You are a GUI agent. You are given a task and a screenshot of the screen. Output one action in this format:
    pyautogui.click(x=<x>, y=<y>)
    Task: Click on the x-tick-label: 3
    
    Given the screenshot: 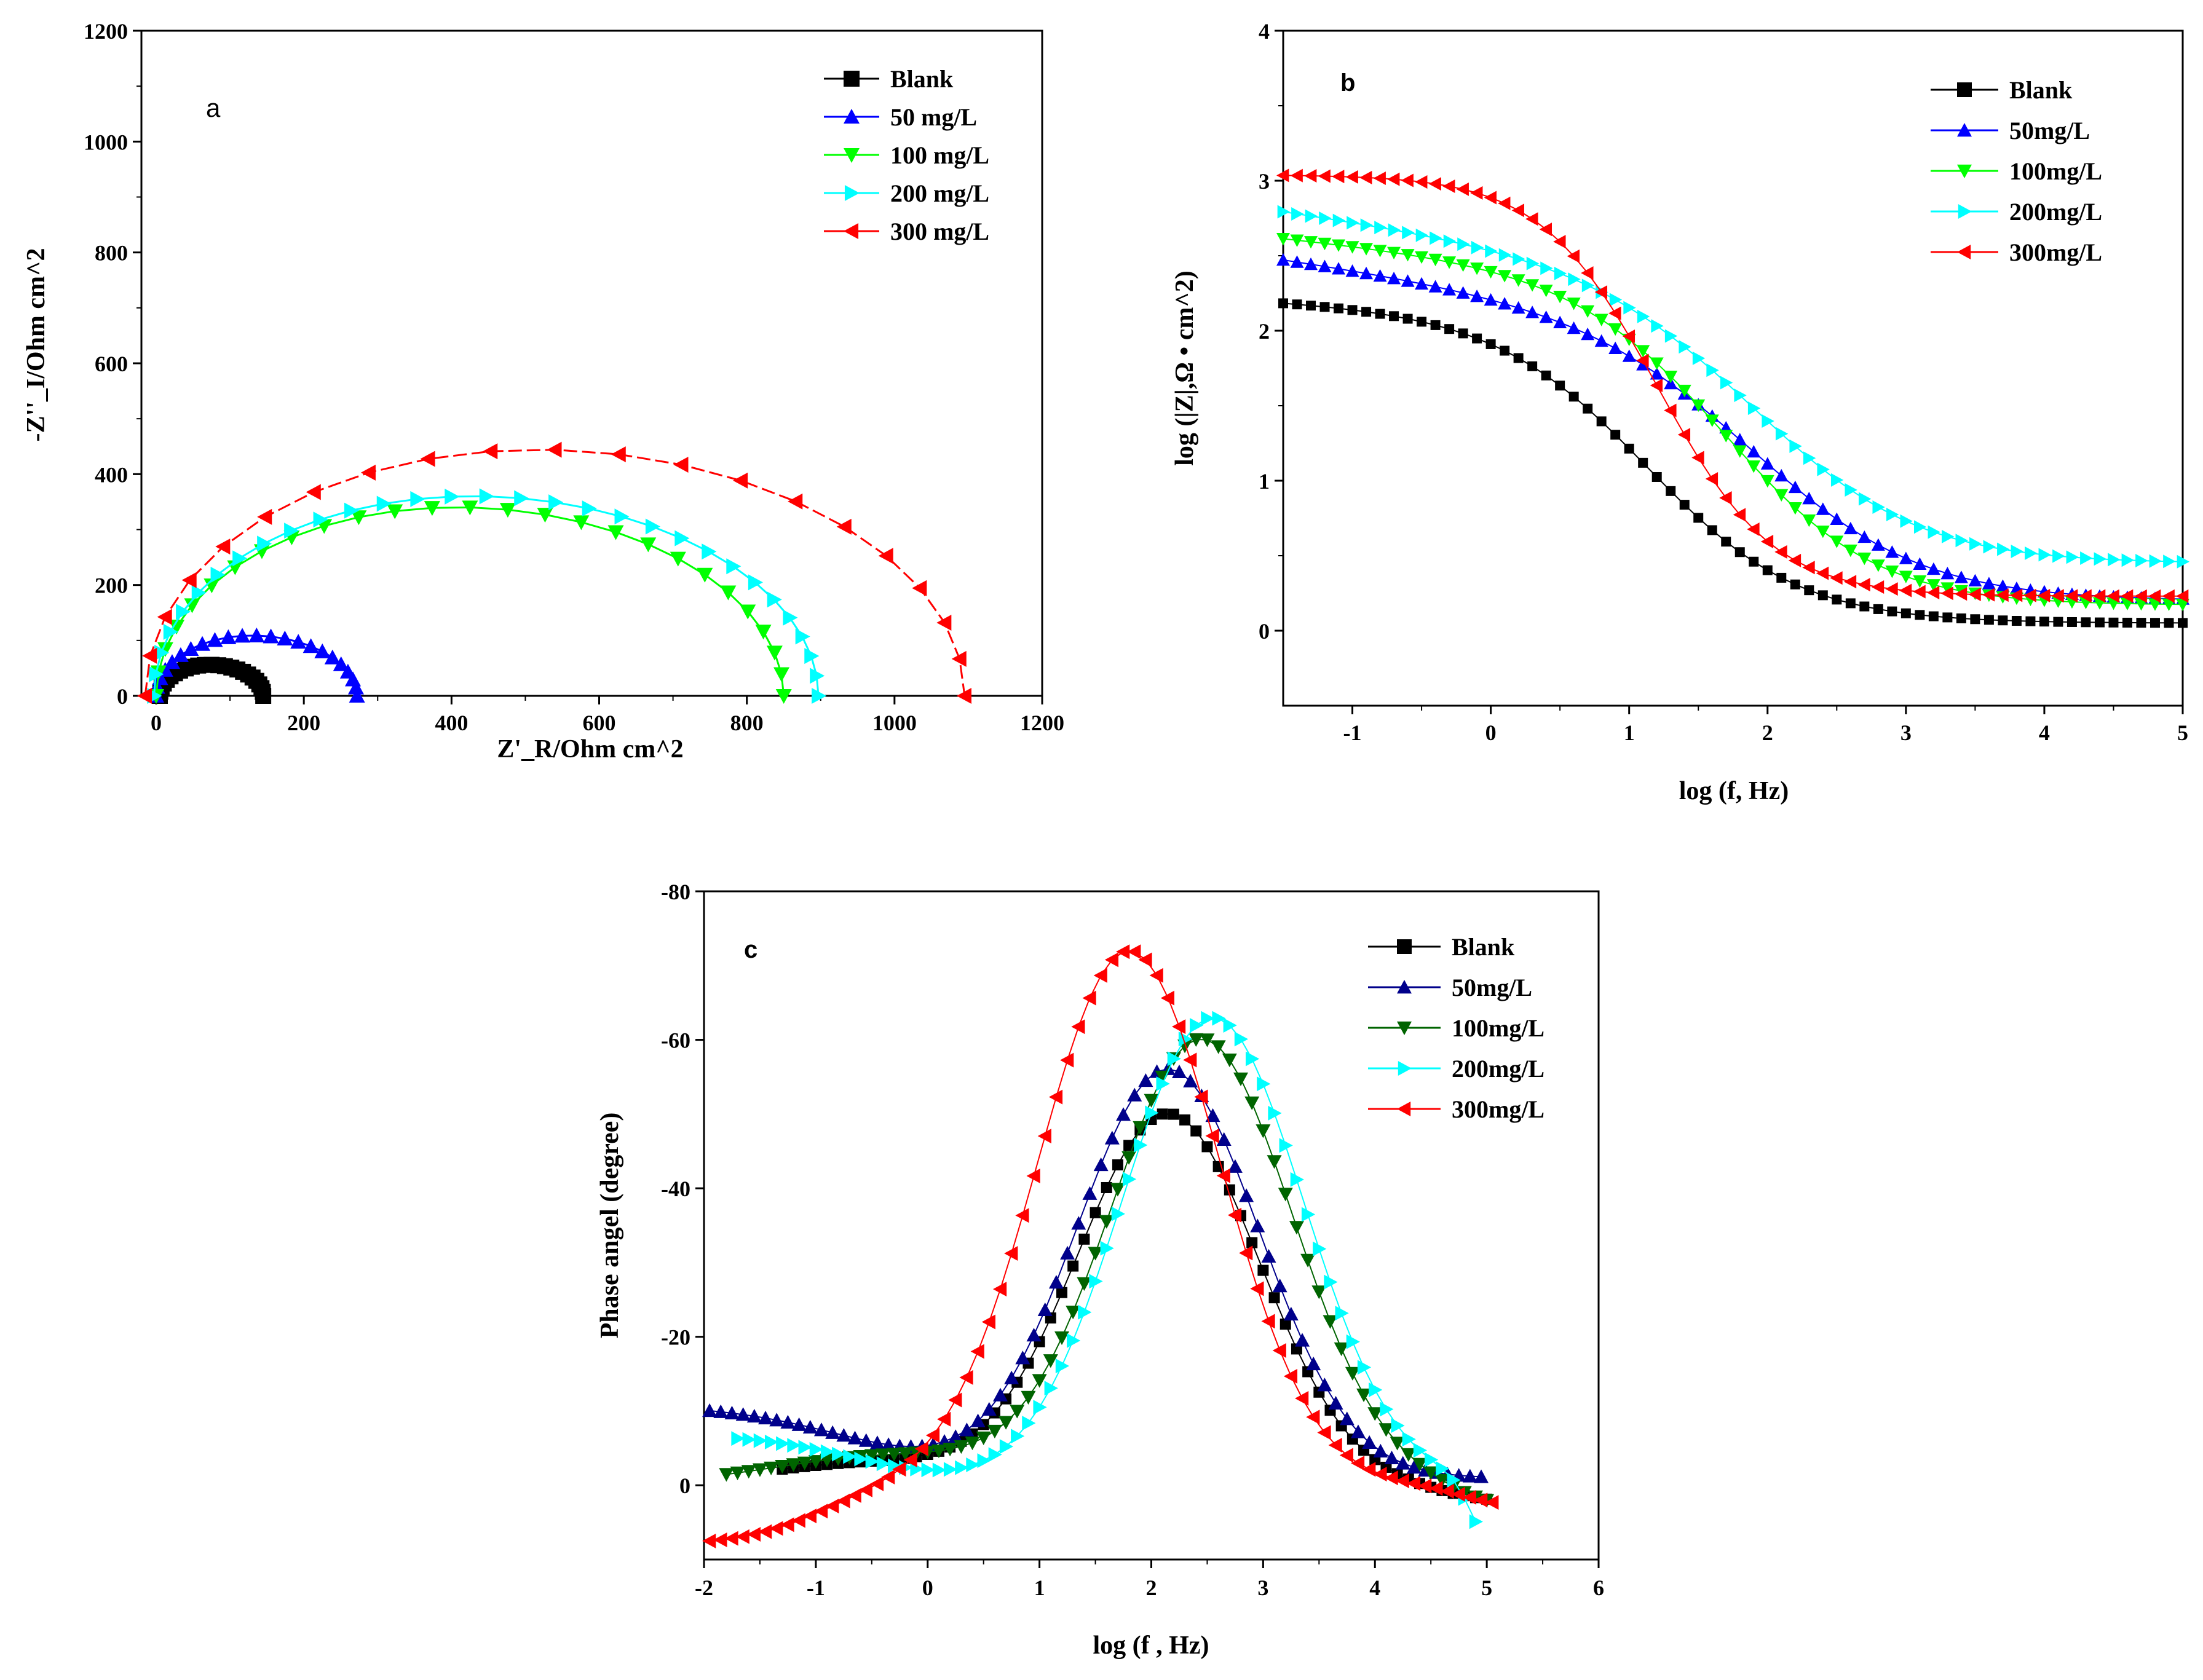 What is the action you would take?
    pyautogui.click(x=1262, y=1588)
    